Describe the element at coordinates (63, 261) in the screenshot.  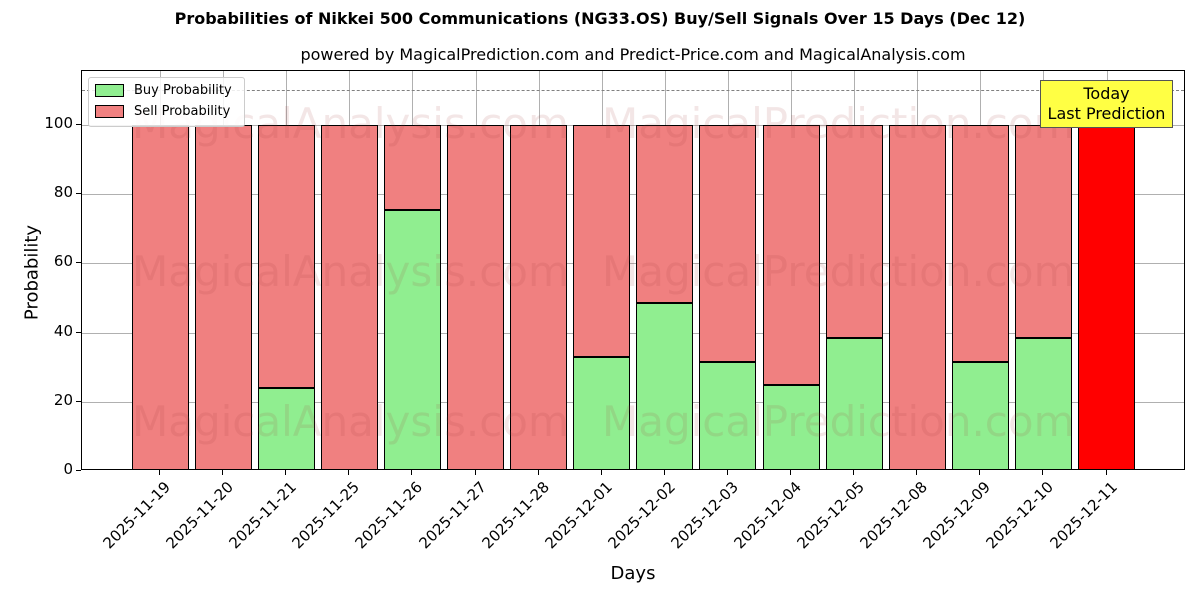
I see `y-tick-label: 60` at that location.